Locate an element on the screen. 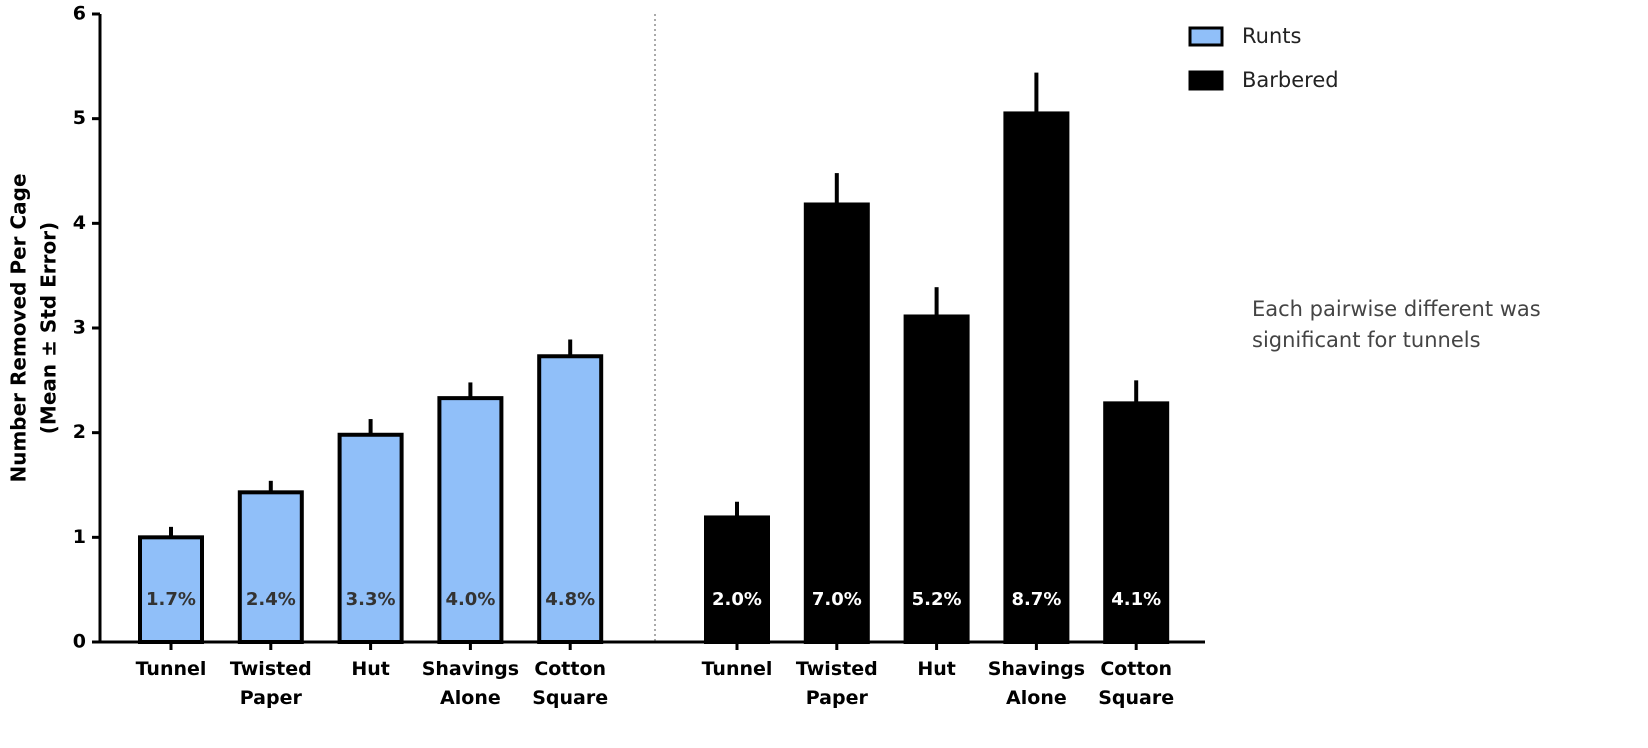 This screenshot has width=1648, height=748. y-tick-label: 1 is located at coordinates (79, 537).